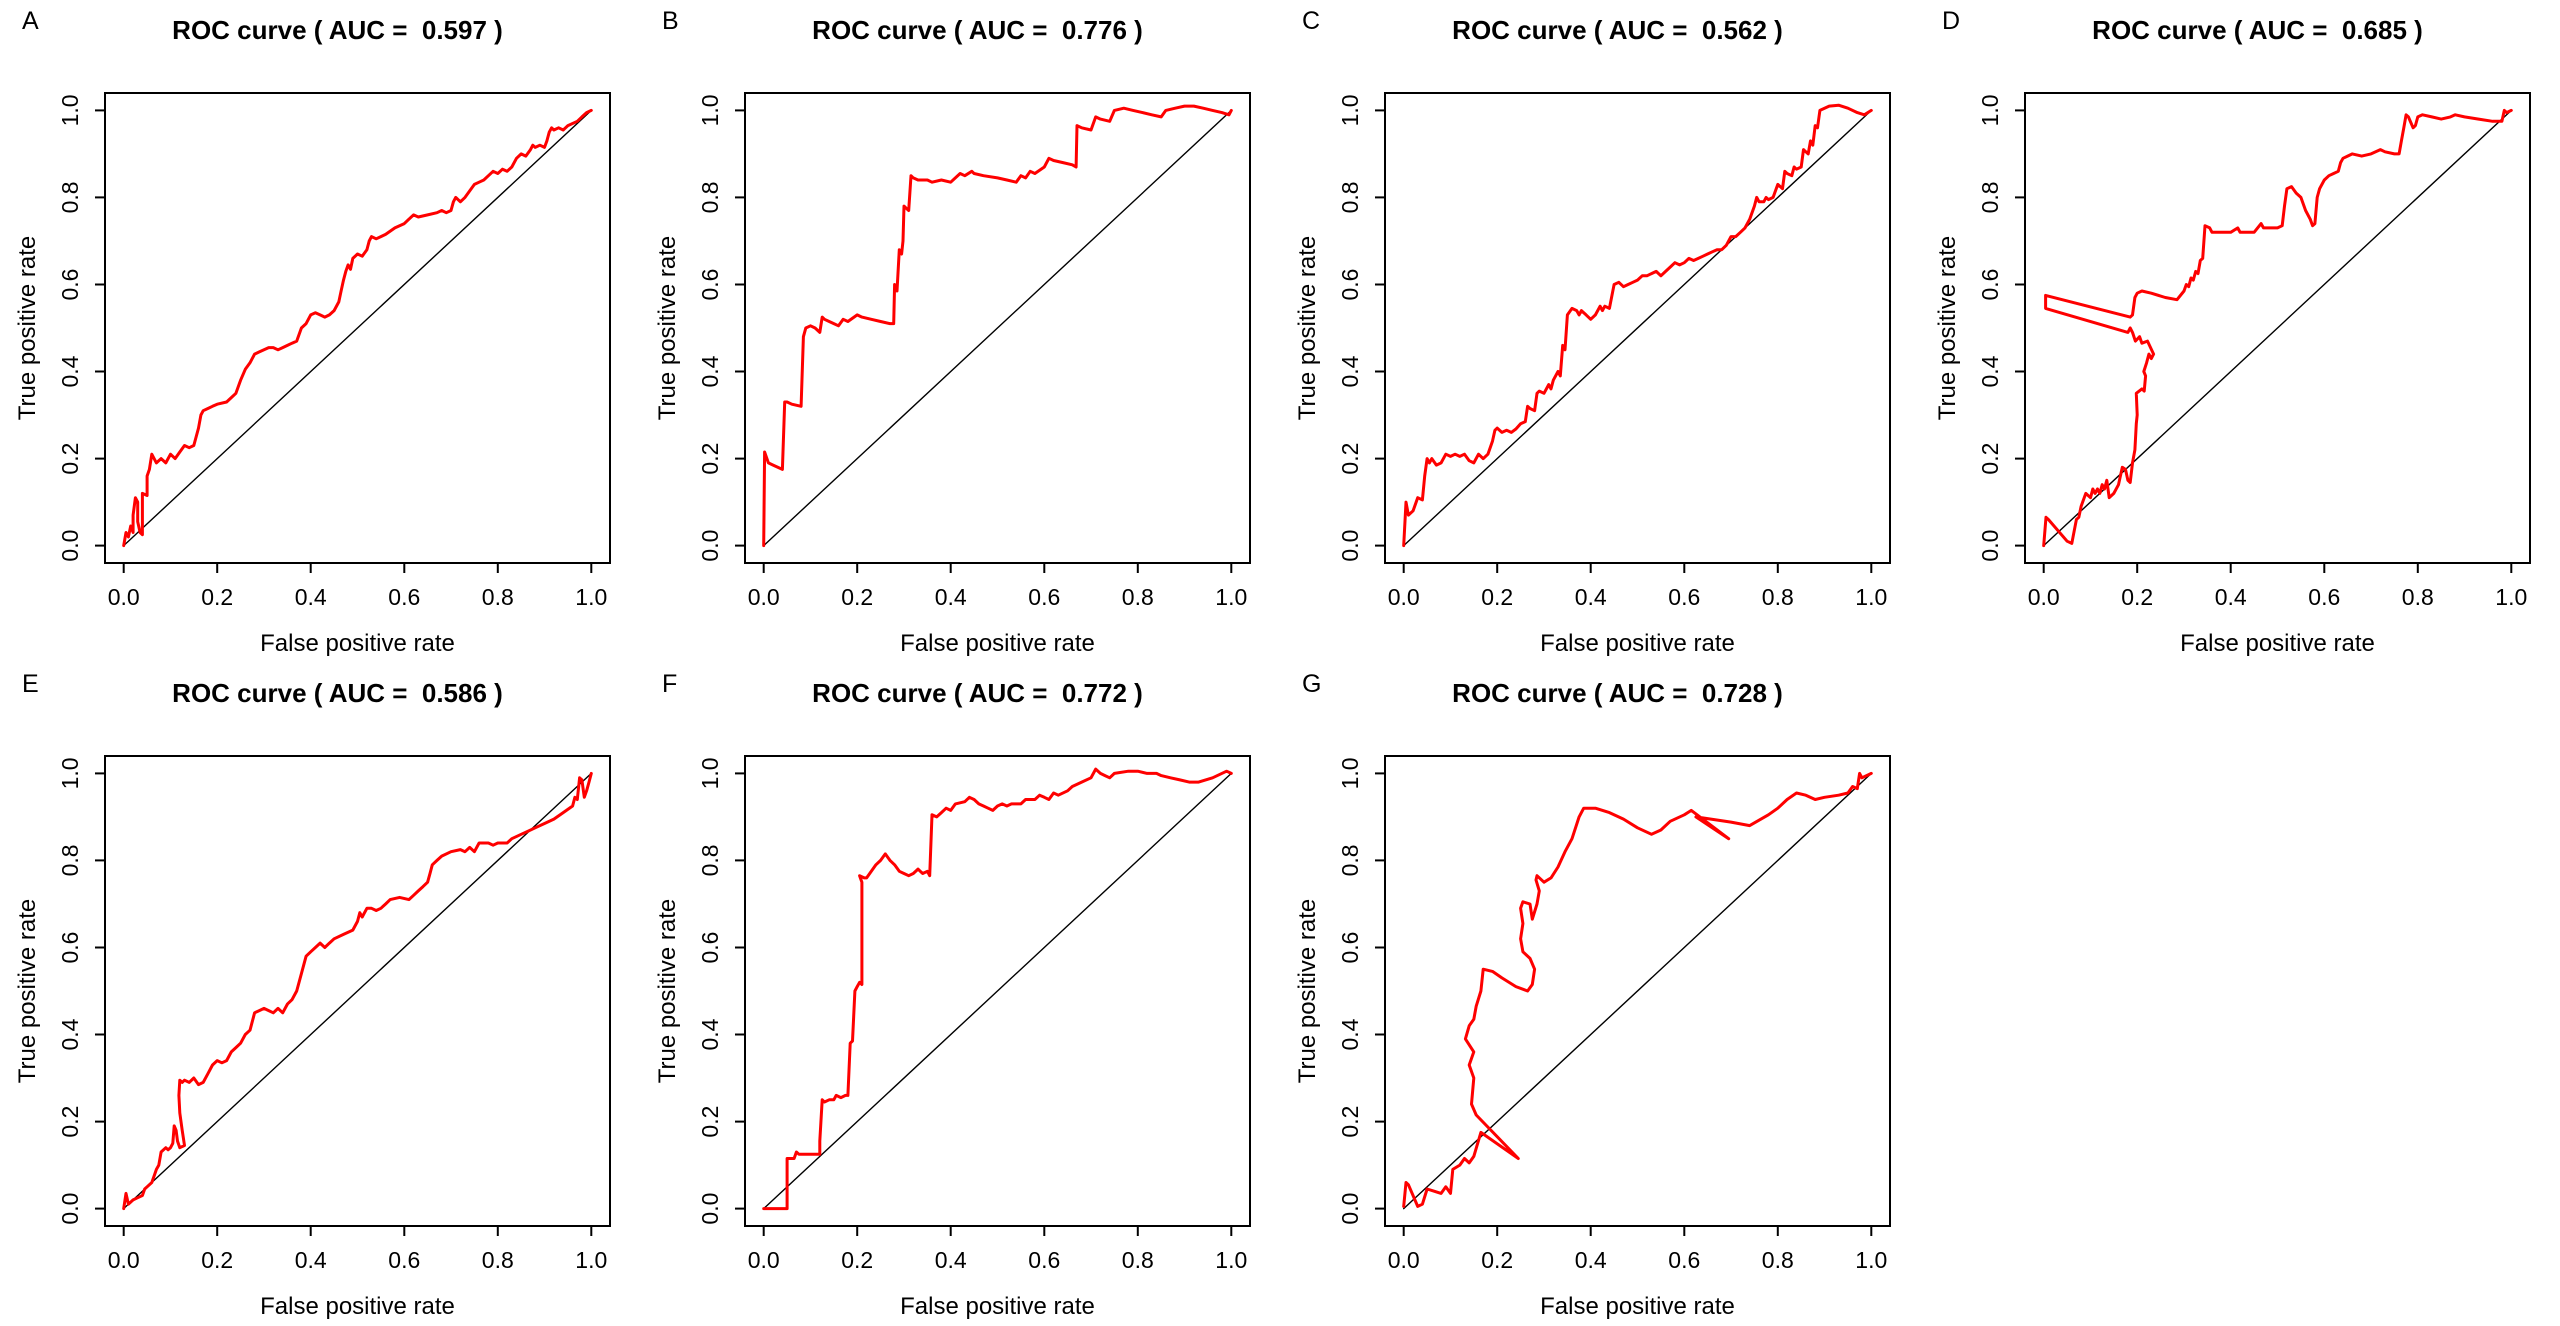  I want to click on chart-title: ROC curve ( AUC = 0.776 ), so click(977, 30).